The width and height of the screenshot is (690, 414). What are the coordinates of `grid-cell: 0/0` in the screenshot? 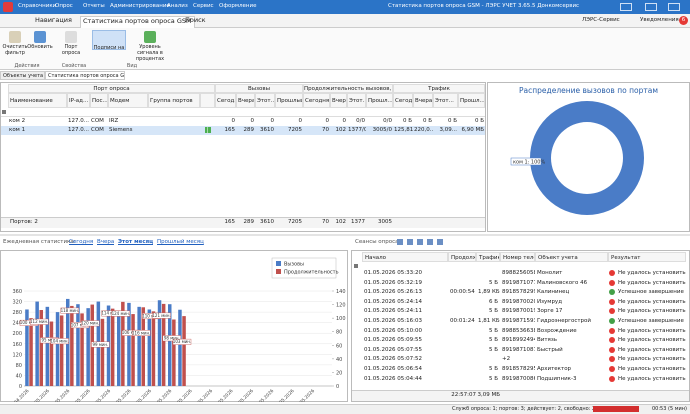 It's located at (360, 121).